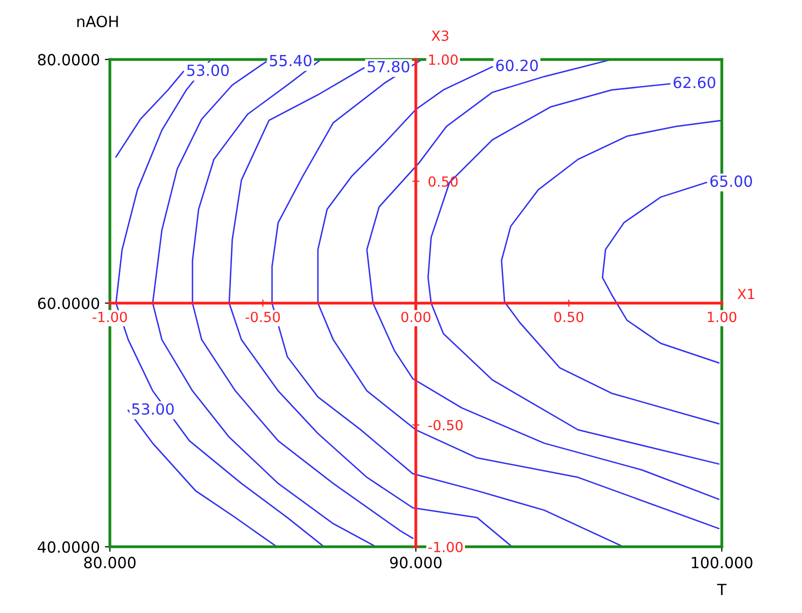 The height and width of the screenshot is (613, 802). Describe the element at coordinates (569, 317) in the screenshot. I see `x2-tick-label: 0.50` at that location.